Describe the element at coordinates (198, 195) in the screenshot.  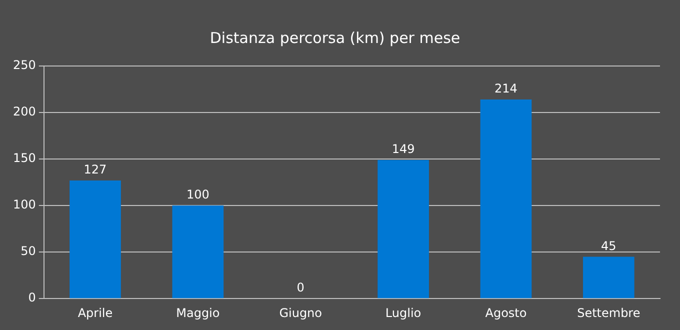
I see `data-label: 100` at that location.